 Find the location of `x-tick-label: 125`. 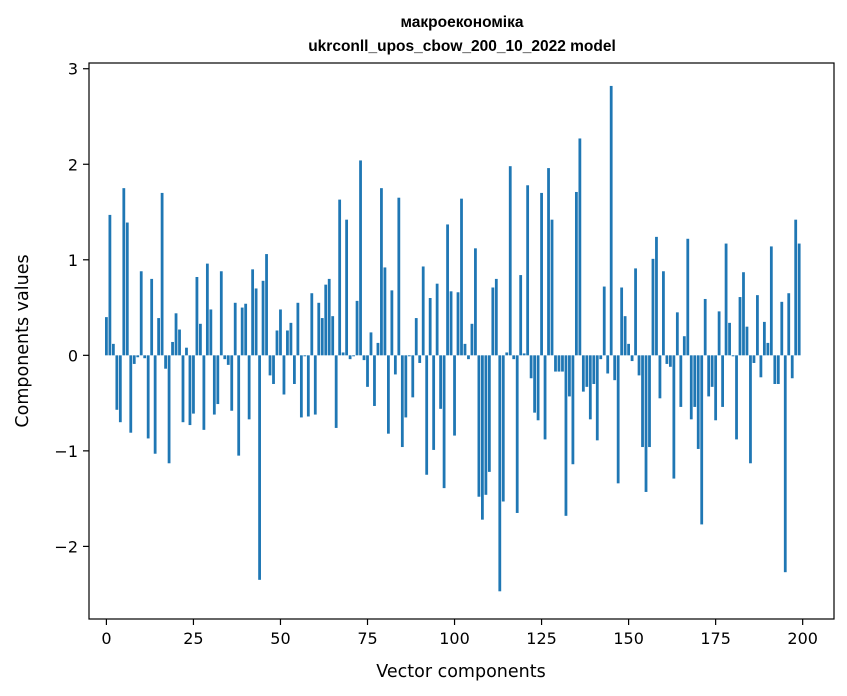

x-tick-label: 125 is located at coordinates (541, 638).